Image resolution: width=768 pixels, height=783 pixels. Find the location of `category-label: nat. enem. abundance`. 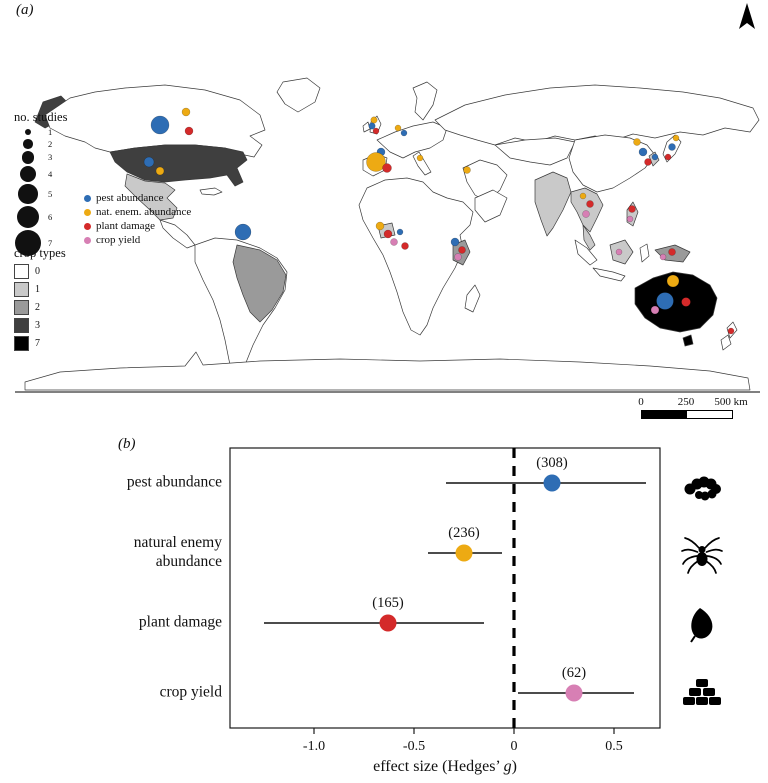

category-label: nat. enem. abundance is located at coordinates (144, 212).